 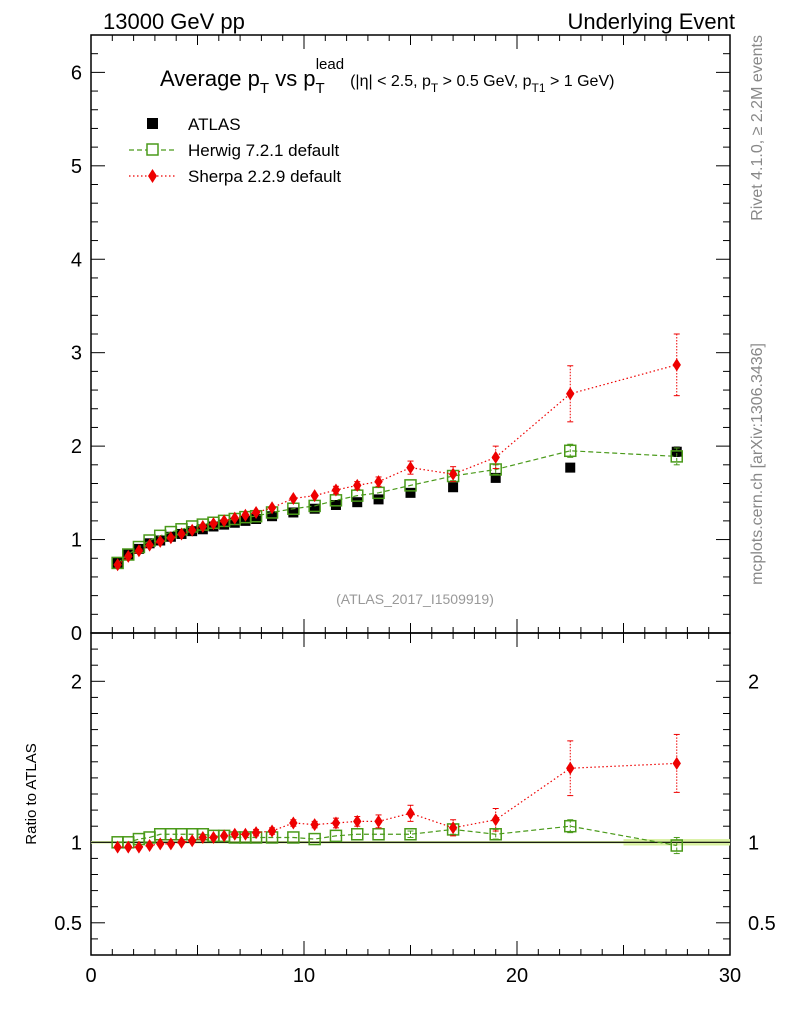 What do you see at coordinates (730, 976) in the screenshot?
I see `x-tick-label: 30` at bounding box center [730, 976].